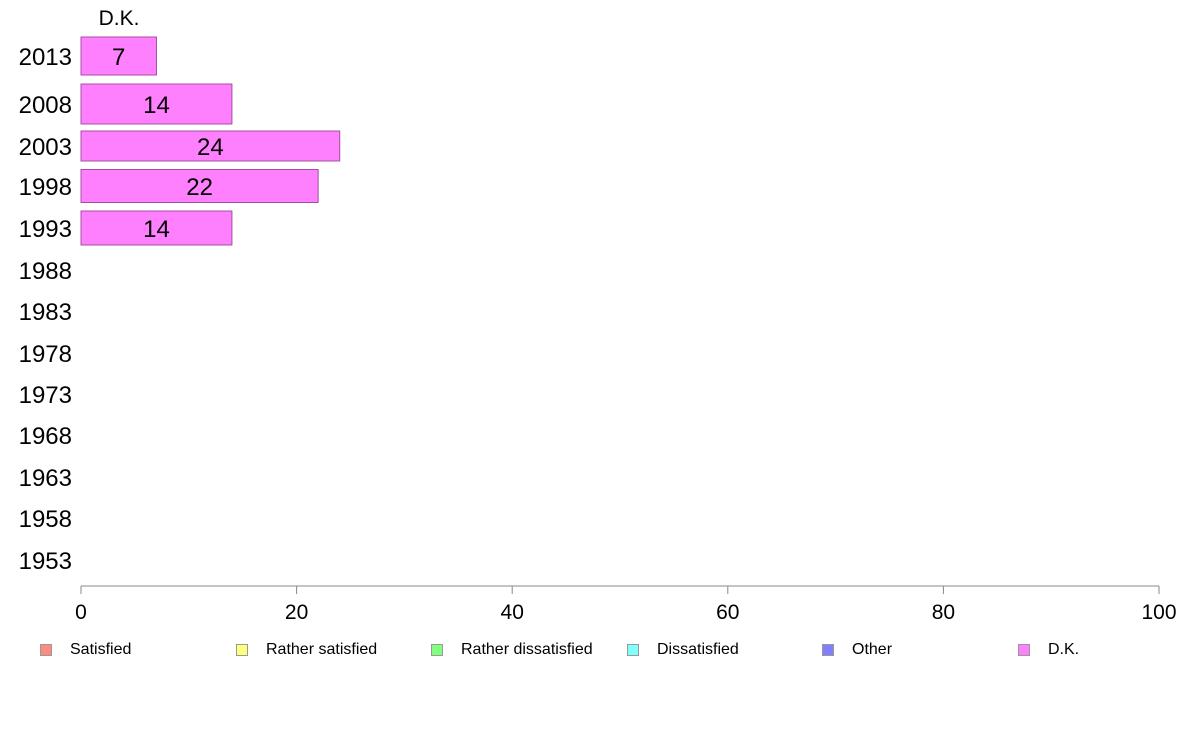 The height and width of the screenshot is (736, 1188). What do you see at coordinates (45, 354) in the screenshot?
I see `y-tick-label: 1978` at bounding box center [45, 354].